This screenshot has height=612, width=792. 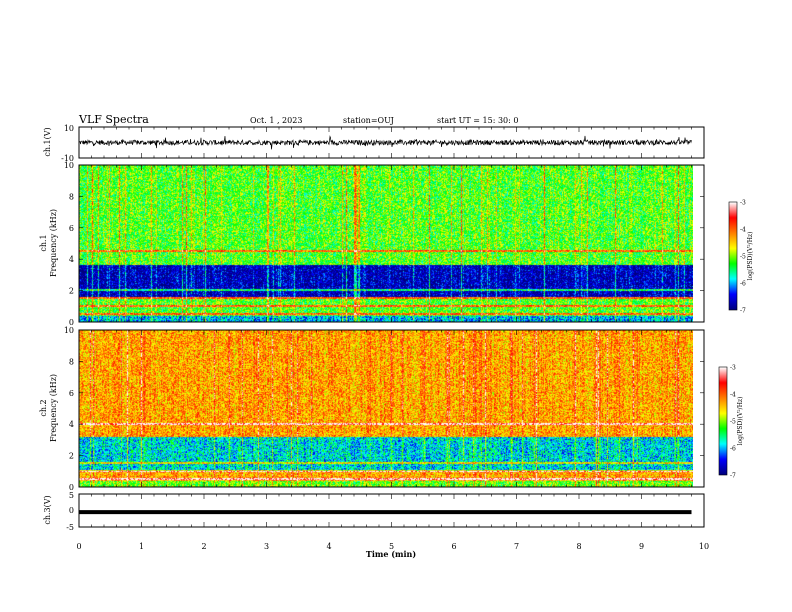 What do you see at coordinates (141, 546) in the screenshot?
I see `x-tick-label: 1` at bounding box center [141, 546].